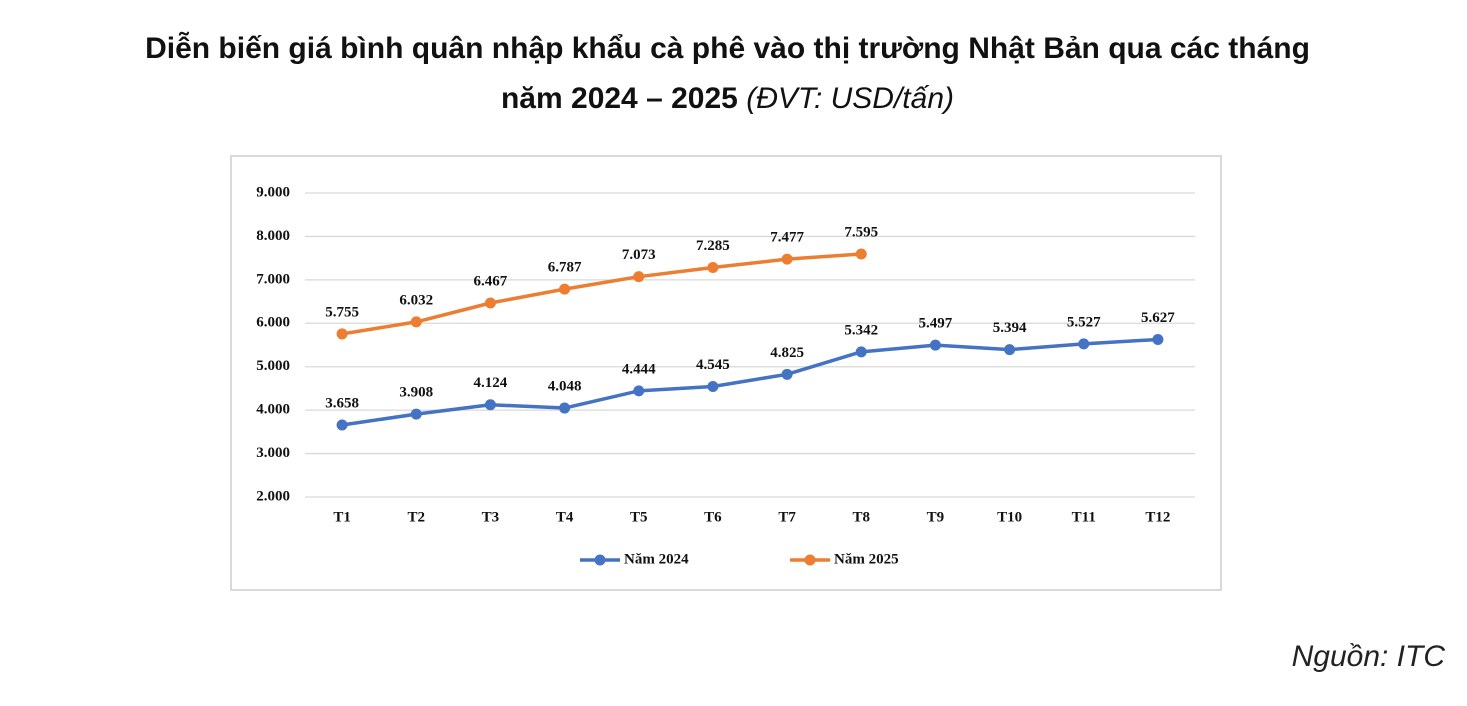  I want to click on x-tick-label: T12, so click(1157, 517).